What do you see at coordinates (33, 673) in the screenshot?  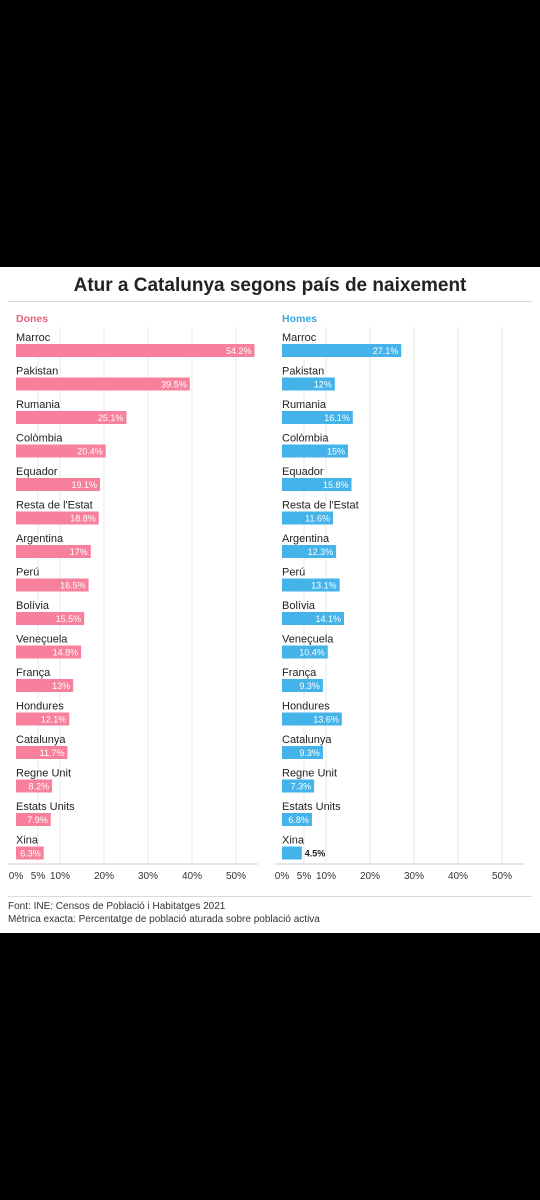 I see `dones-category-label: França` at bounding box center [33, 673].